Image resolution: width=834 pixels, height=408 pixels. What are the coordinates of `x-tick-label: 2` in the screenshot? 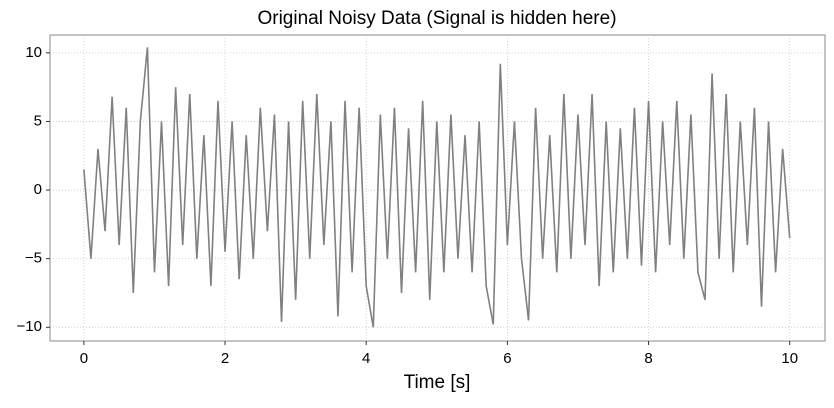 It's located at (225, 358).